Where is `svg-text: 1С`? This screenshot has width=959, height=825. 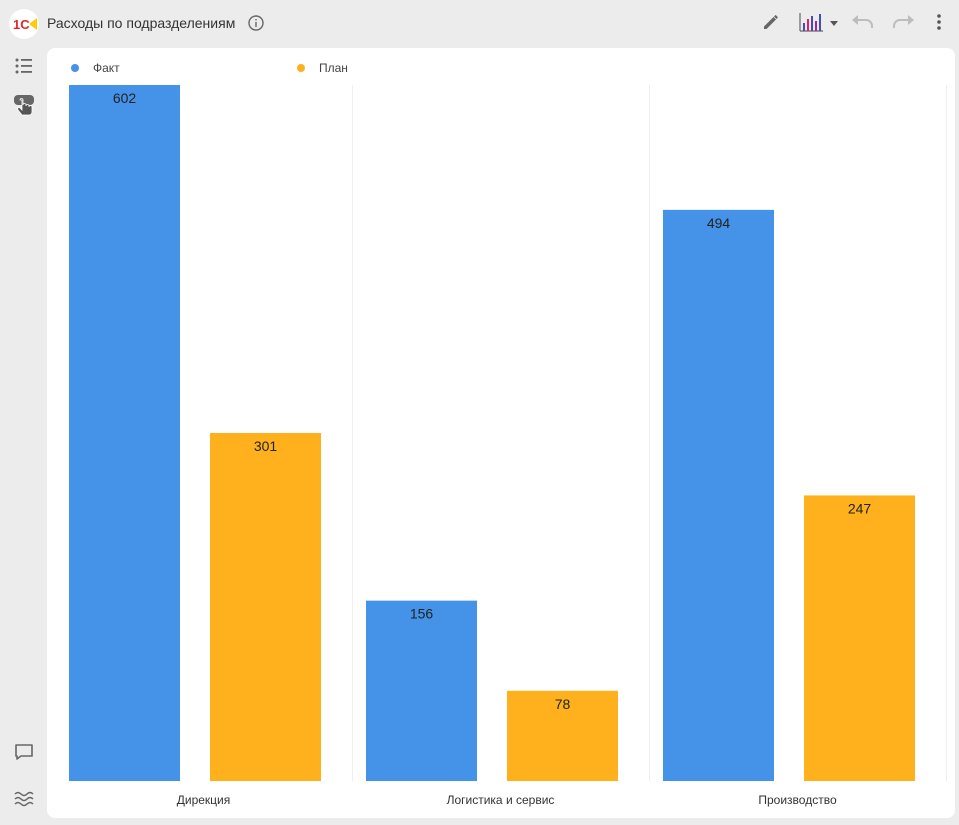
svg-text: 1С is located at coordinates (21, 24).